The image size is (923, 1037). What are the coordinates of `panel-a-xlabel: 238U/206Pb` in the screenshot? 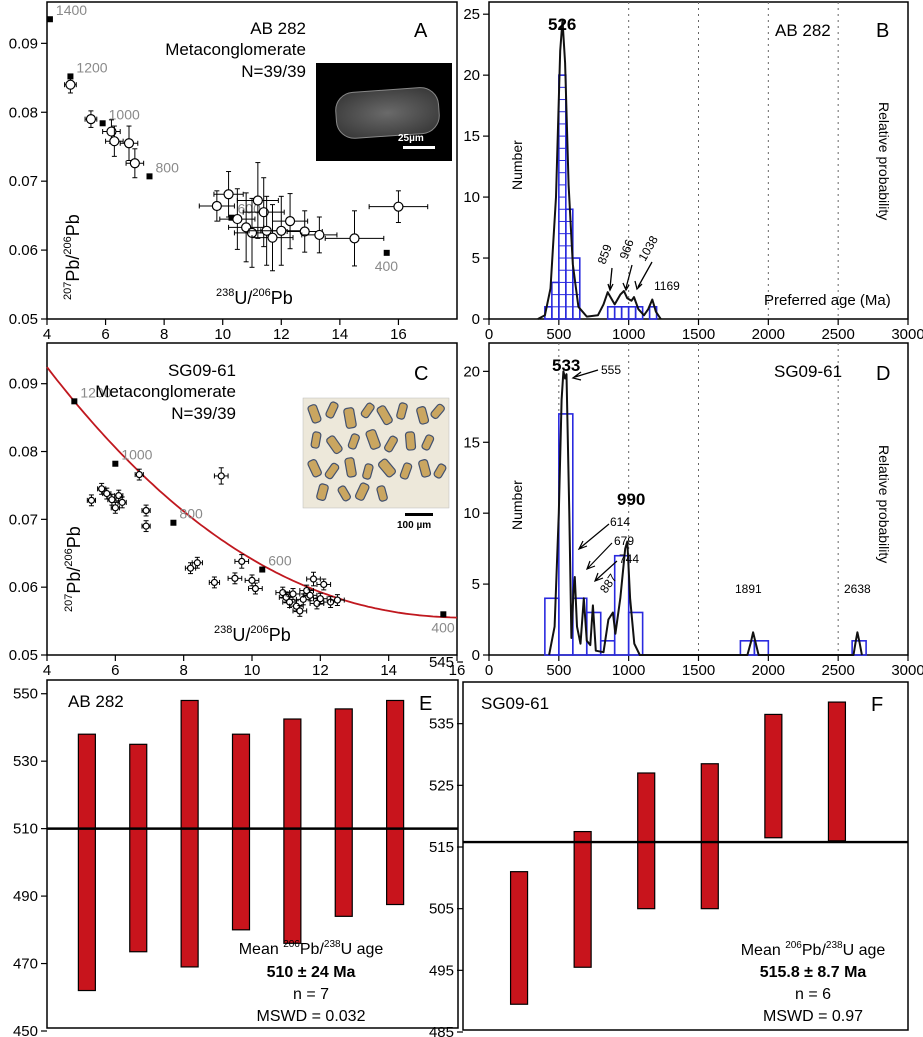 It's located at (254, 297).